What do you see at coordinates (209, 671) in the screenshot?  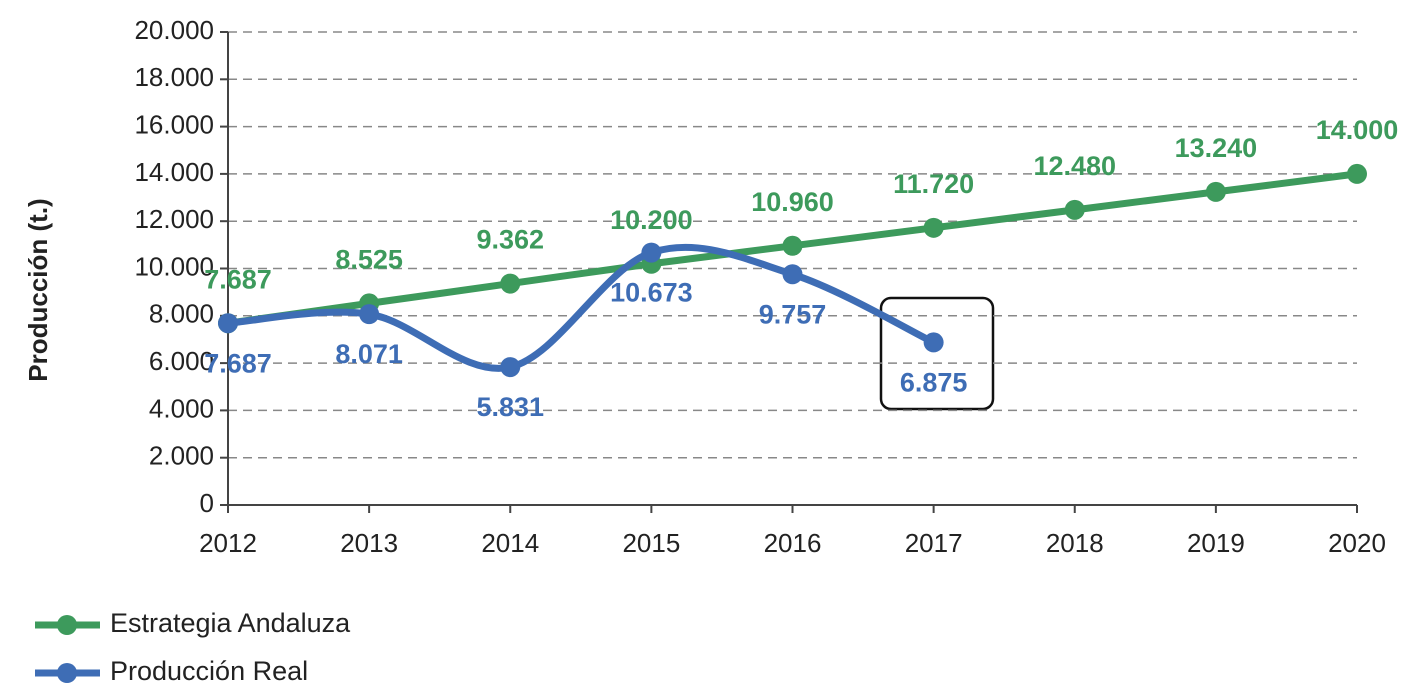 I see `legend-label: Producción Real` at bounding box center [209, 671].